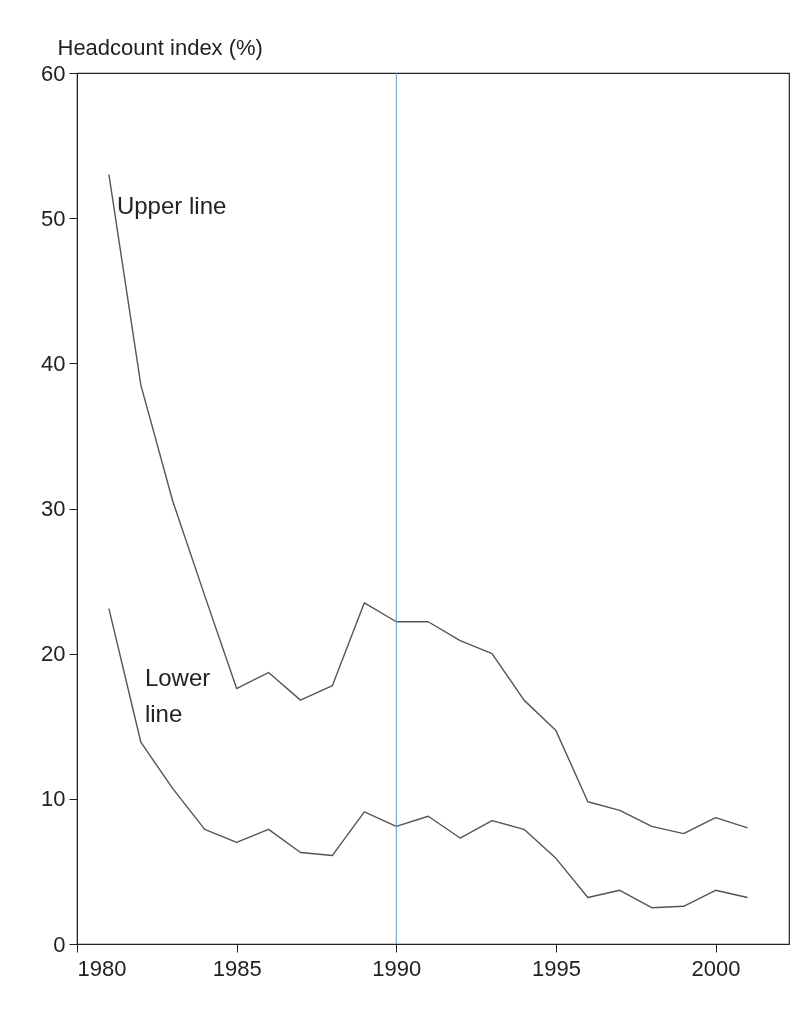  What do you see at coordinates (171, 205) in the screenshot?
I see `series-label: Upper line` at bounding box center [171, 205].